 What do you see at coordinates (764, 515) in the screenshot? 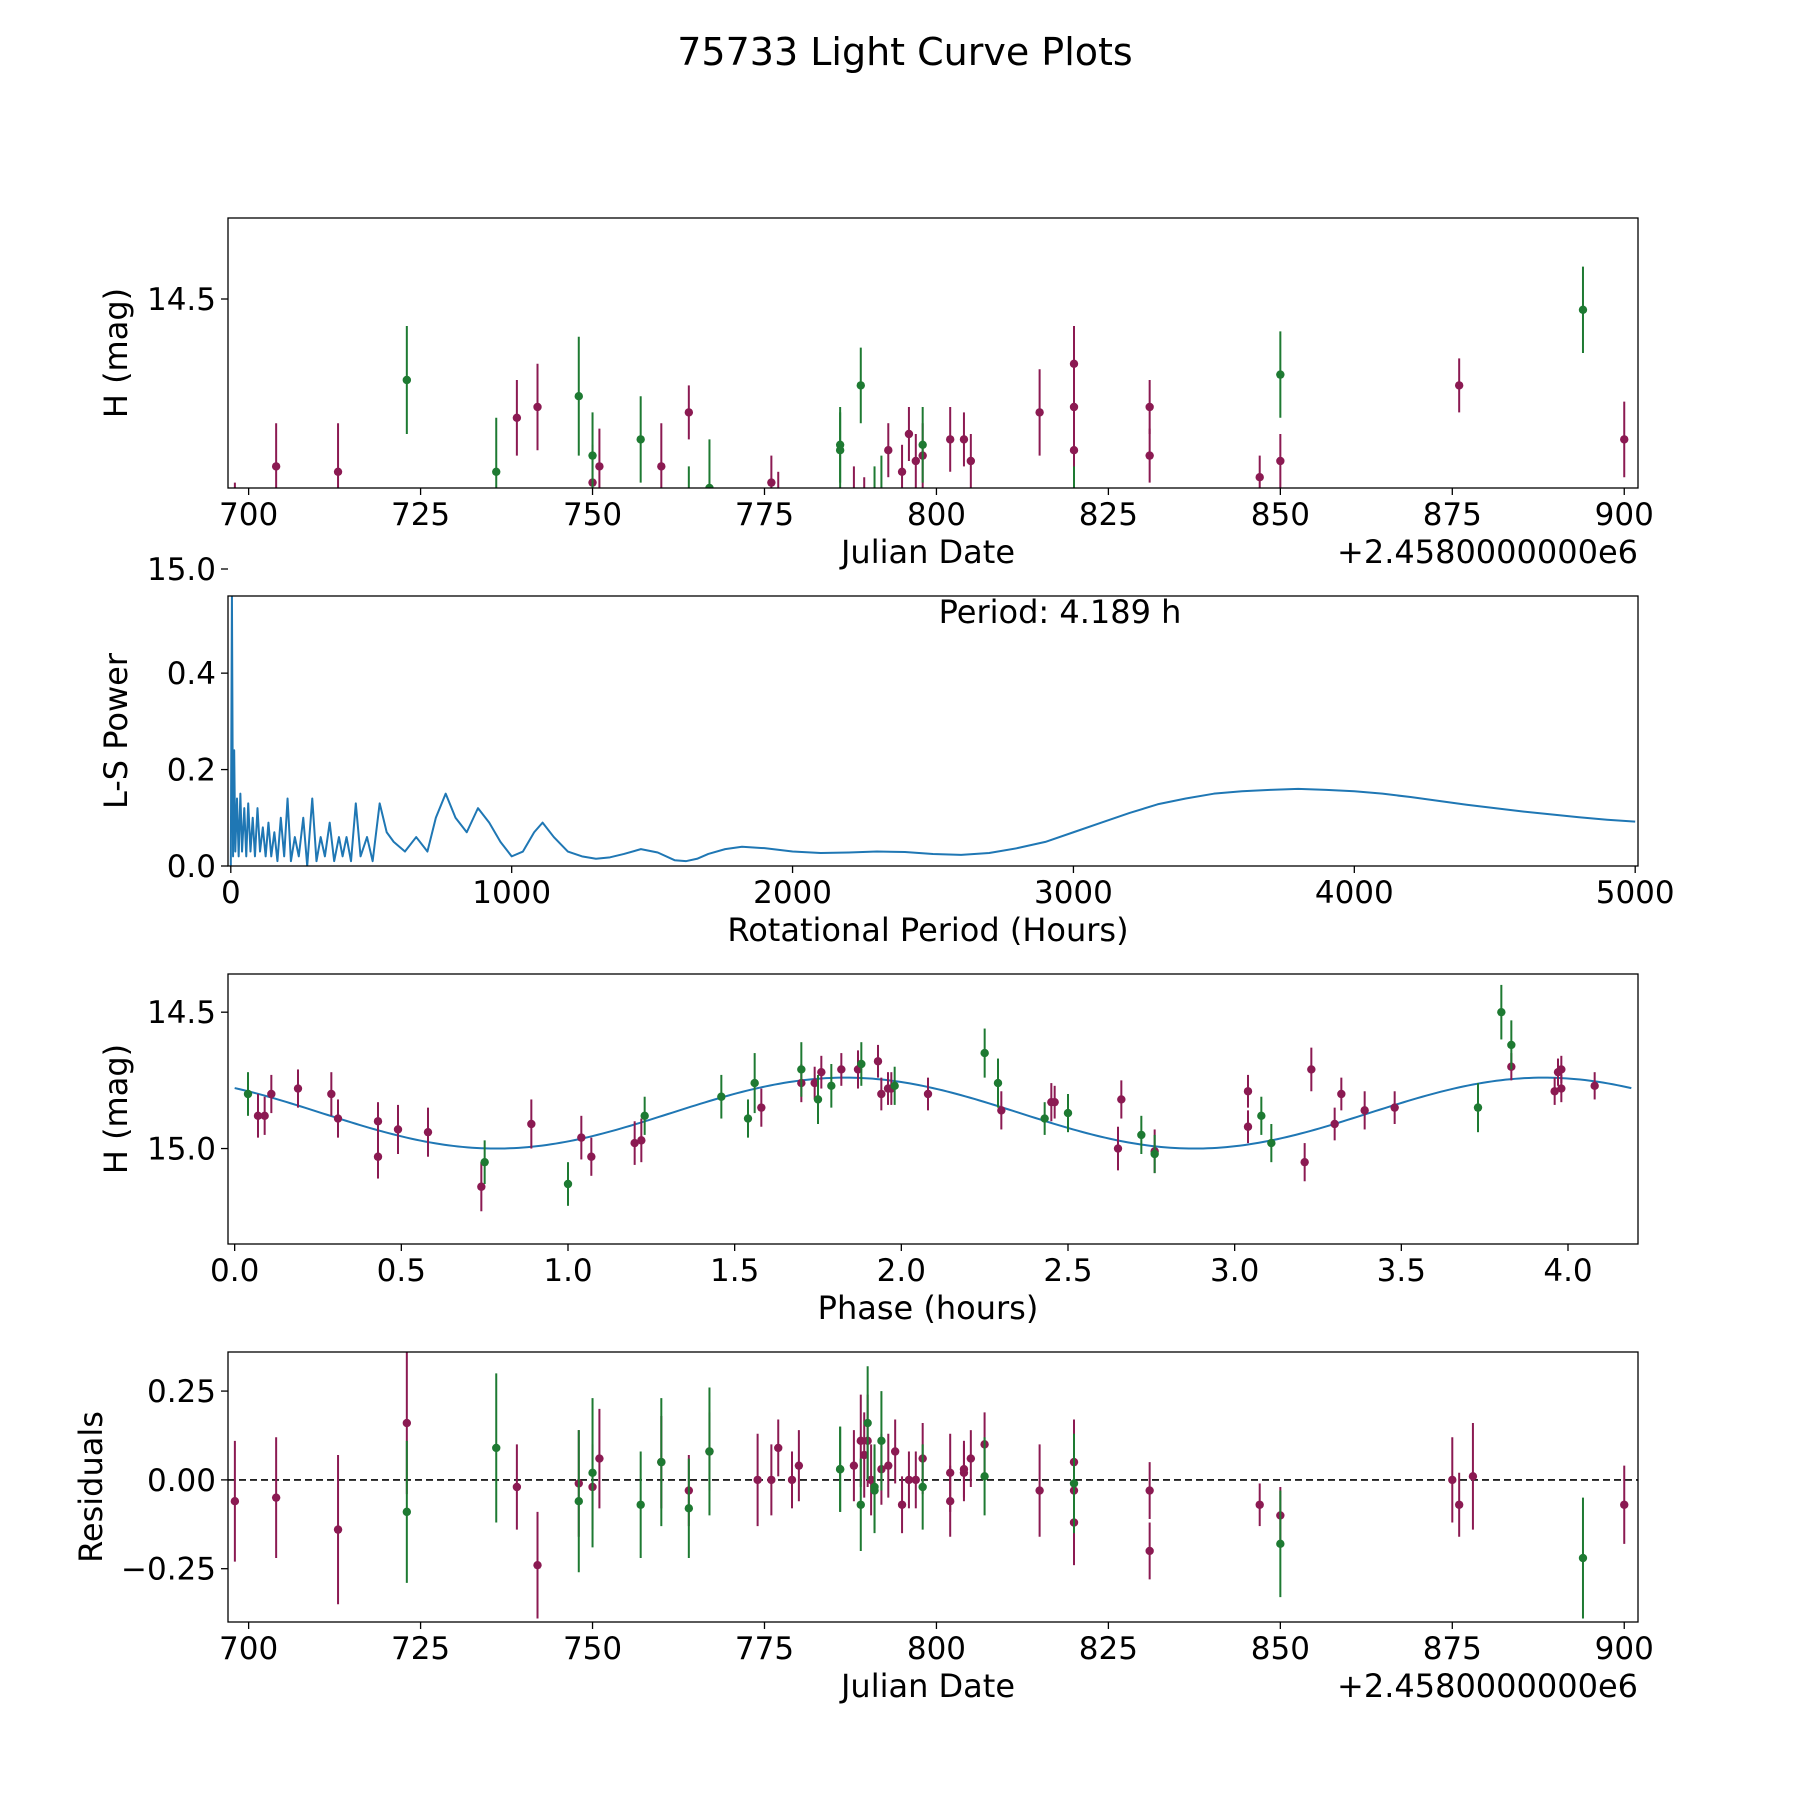
I see `lightcurve-x-tick-label: 775` at bounding box center [764, 515].